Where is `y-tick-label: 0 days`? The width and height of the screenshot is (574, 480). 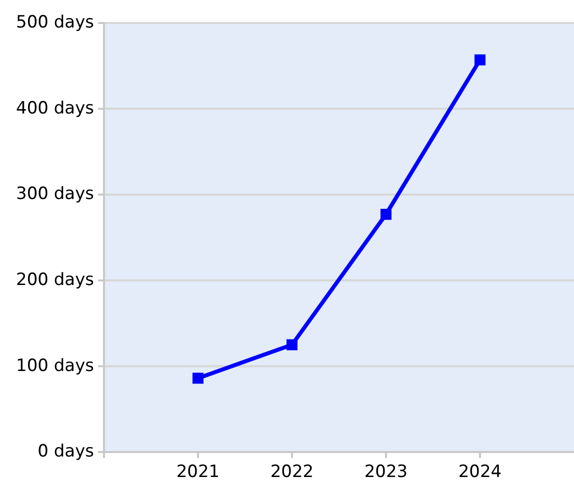
y-tick-label: 0 days is located at coordinates (66, 452).